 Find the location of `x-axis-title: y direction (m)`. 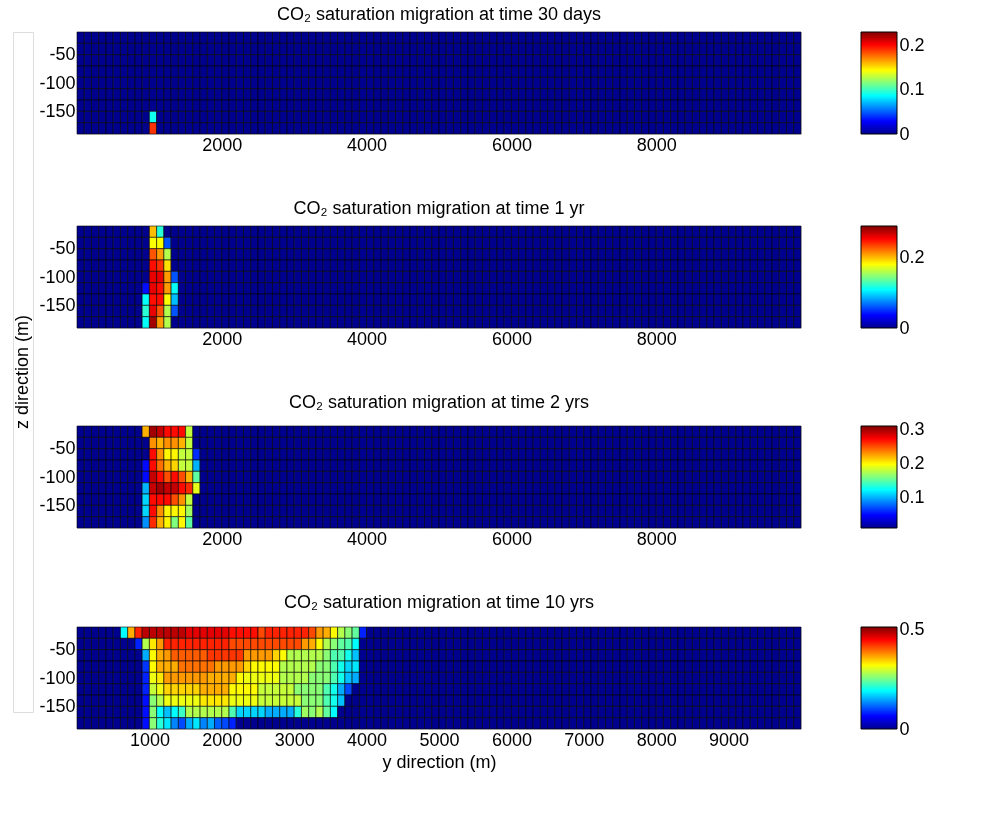

x-axis-title: y direction (m) is located at coordinates (439, 761).